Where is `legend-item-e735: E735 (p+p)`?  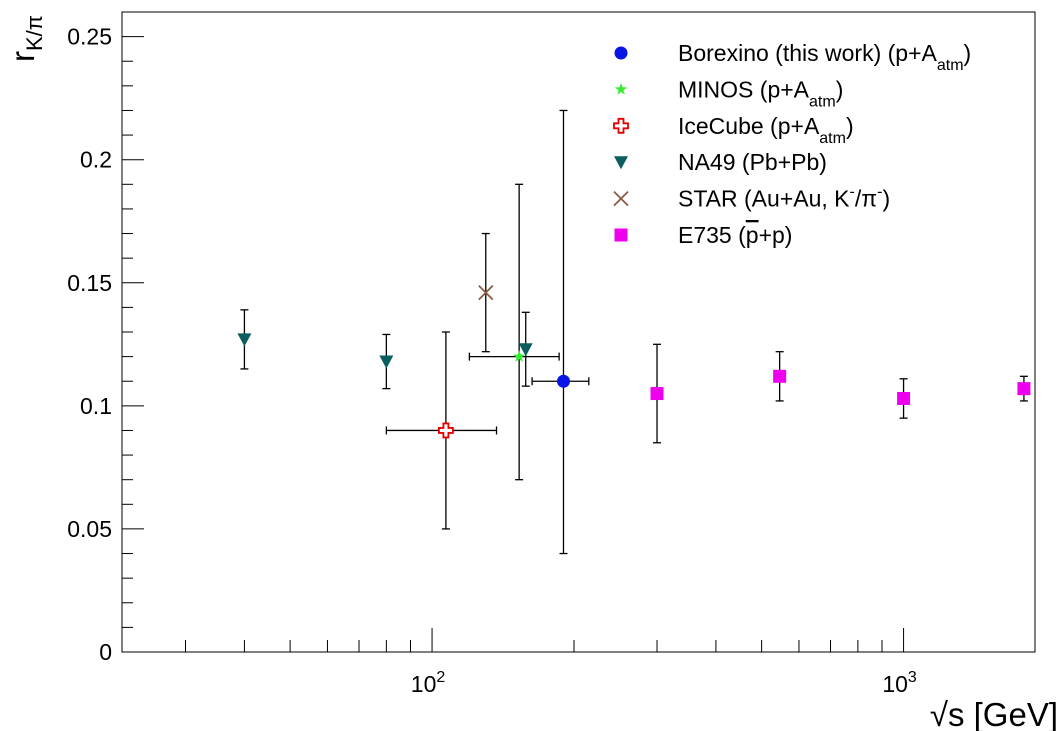 legend-item-e735: E735 (p+p) is located at coordinates (703, 235).